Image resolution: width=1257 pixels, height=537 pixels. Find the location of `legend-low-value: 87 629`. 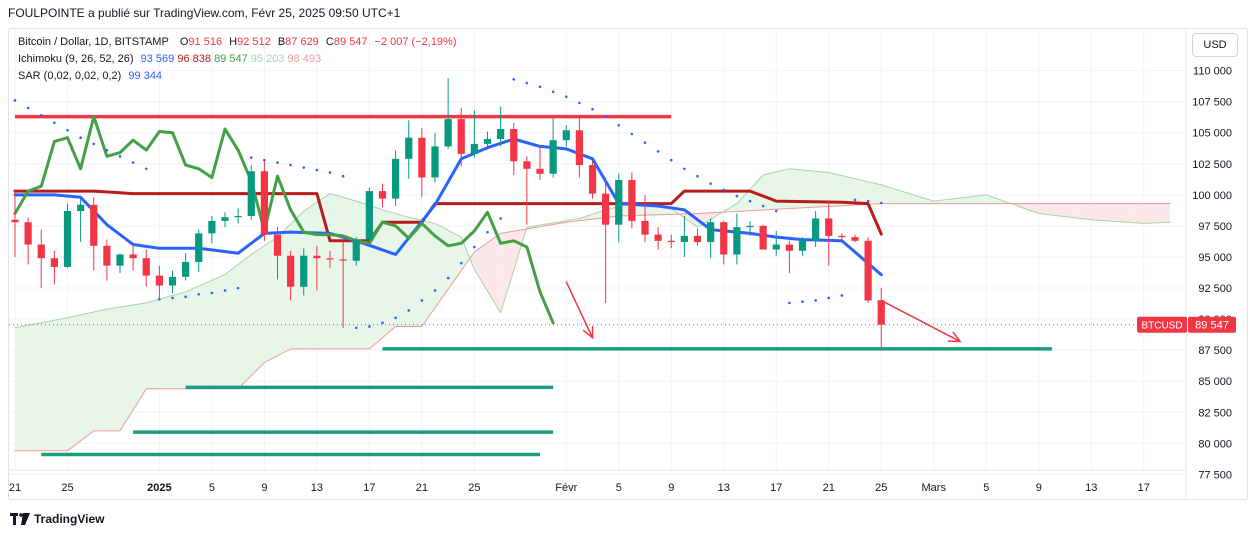

legend-low-value: 87 629 is located at coordinates (302, 42).